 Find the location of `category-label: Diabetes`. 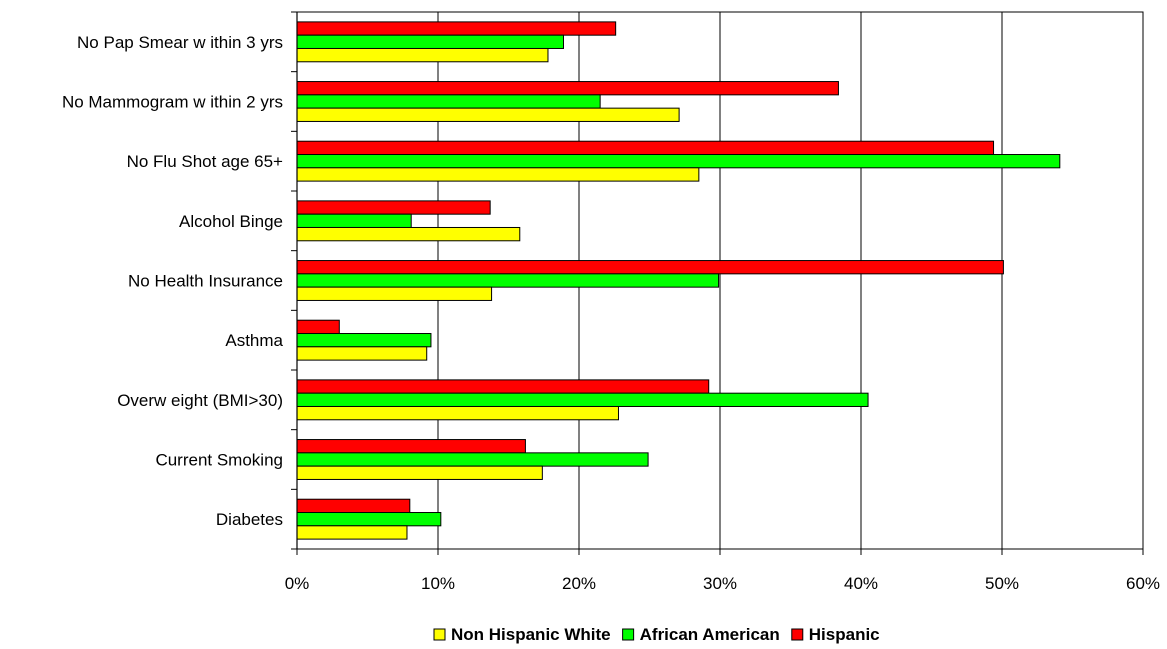

category-label: Diabetes is located at coordinates (249, 519).